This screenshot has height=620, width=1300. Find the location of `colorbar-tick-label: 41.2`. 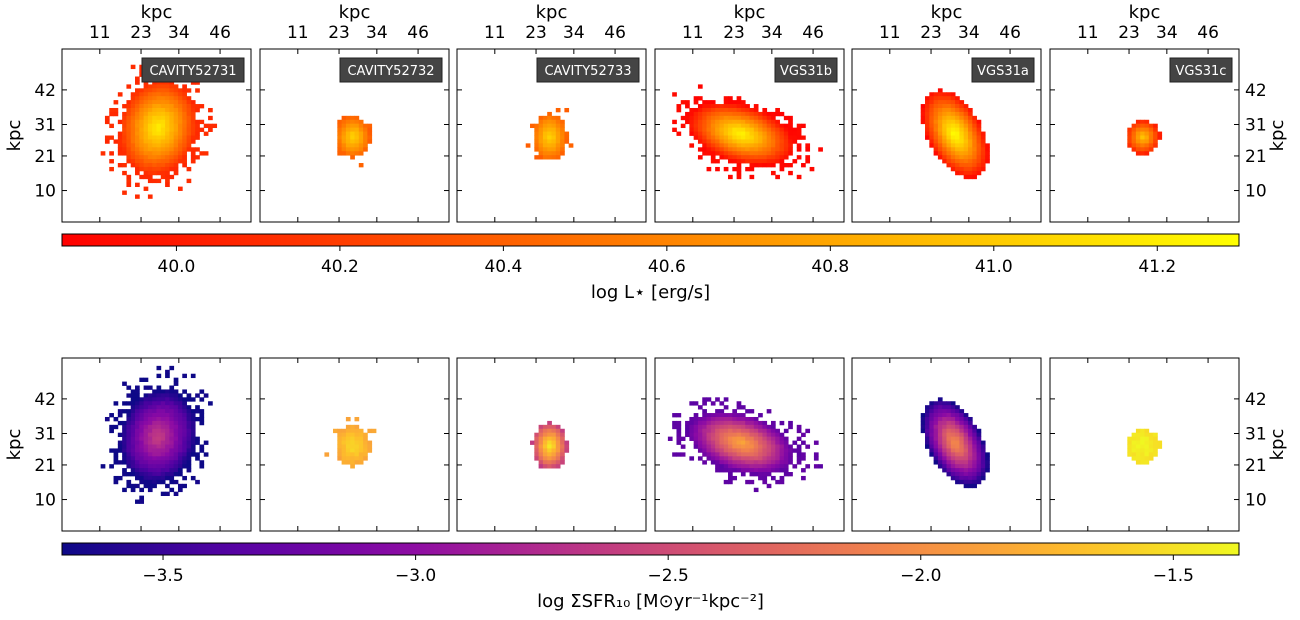

colorbar-tick-label: 41.2 is located at coordinates (1157, 267).